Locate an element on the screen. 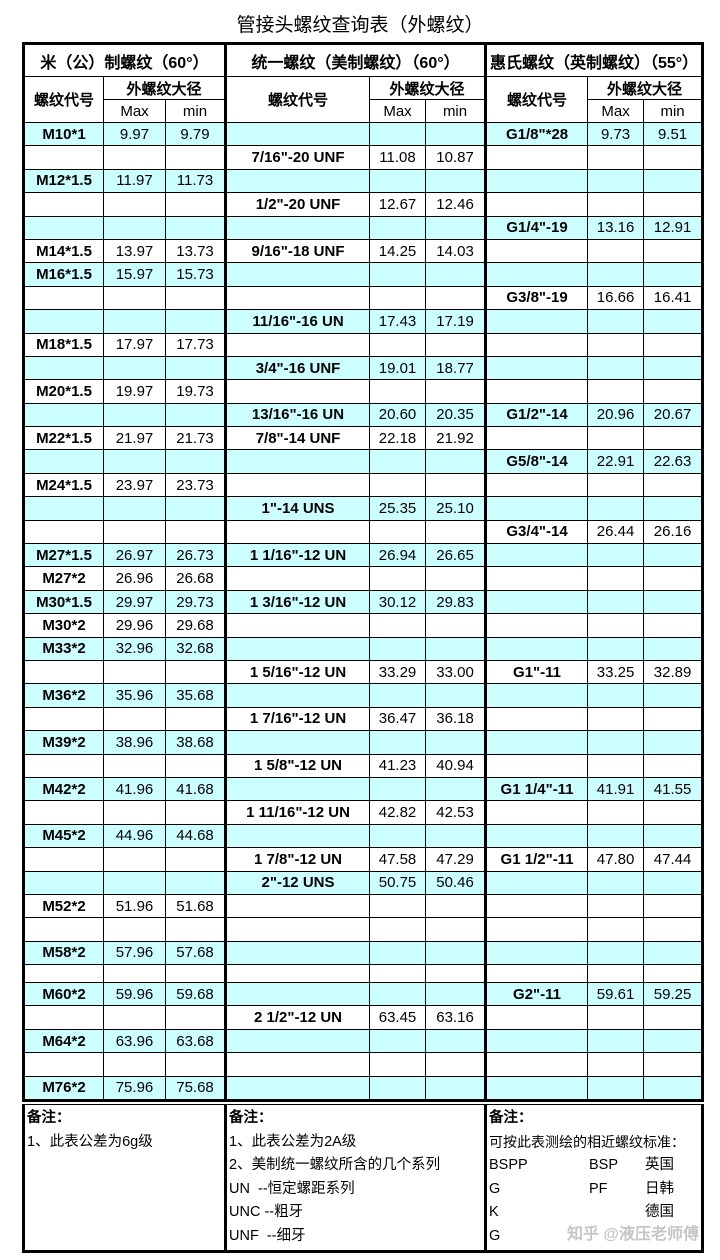 The image size is (720, 1260). unified-min-cell: 25.10 is located at coordinates (456, 508).